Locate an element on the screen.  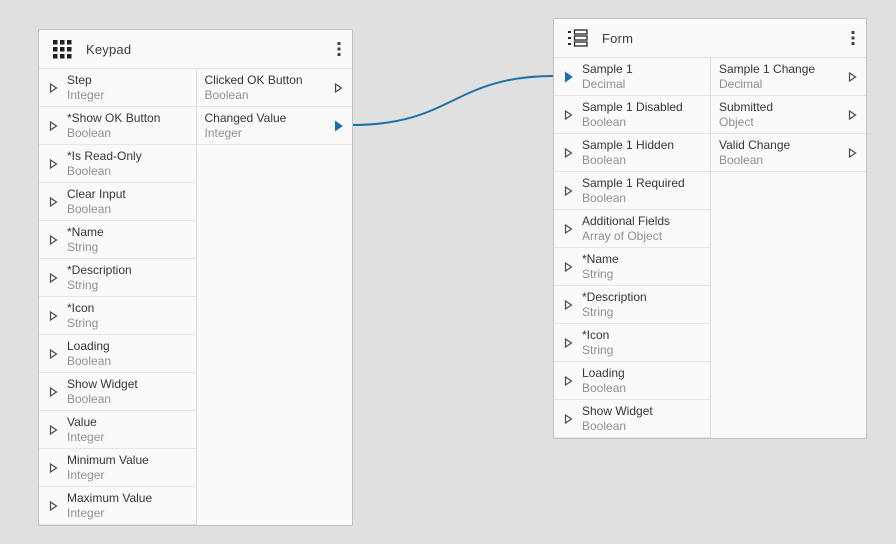
port-label: Clicked OK Button is located at coordinates (253, 80).